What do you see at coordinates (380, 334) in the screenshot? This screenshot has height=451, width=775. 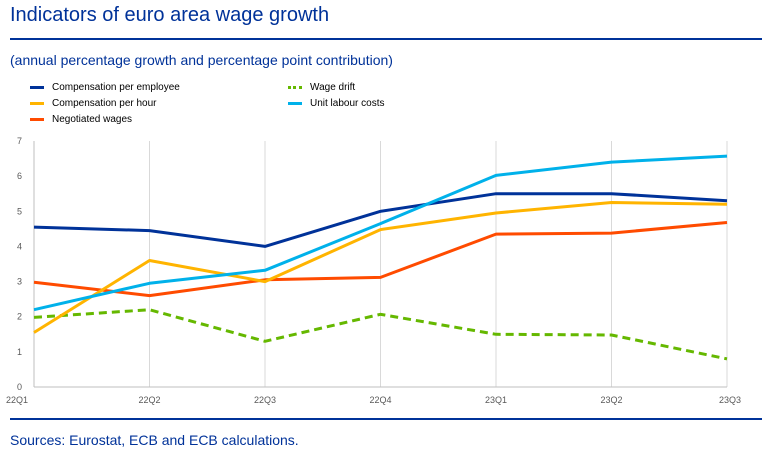 I see `series-line-wage-drift` at bounding box center [380, 334].